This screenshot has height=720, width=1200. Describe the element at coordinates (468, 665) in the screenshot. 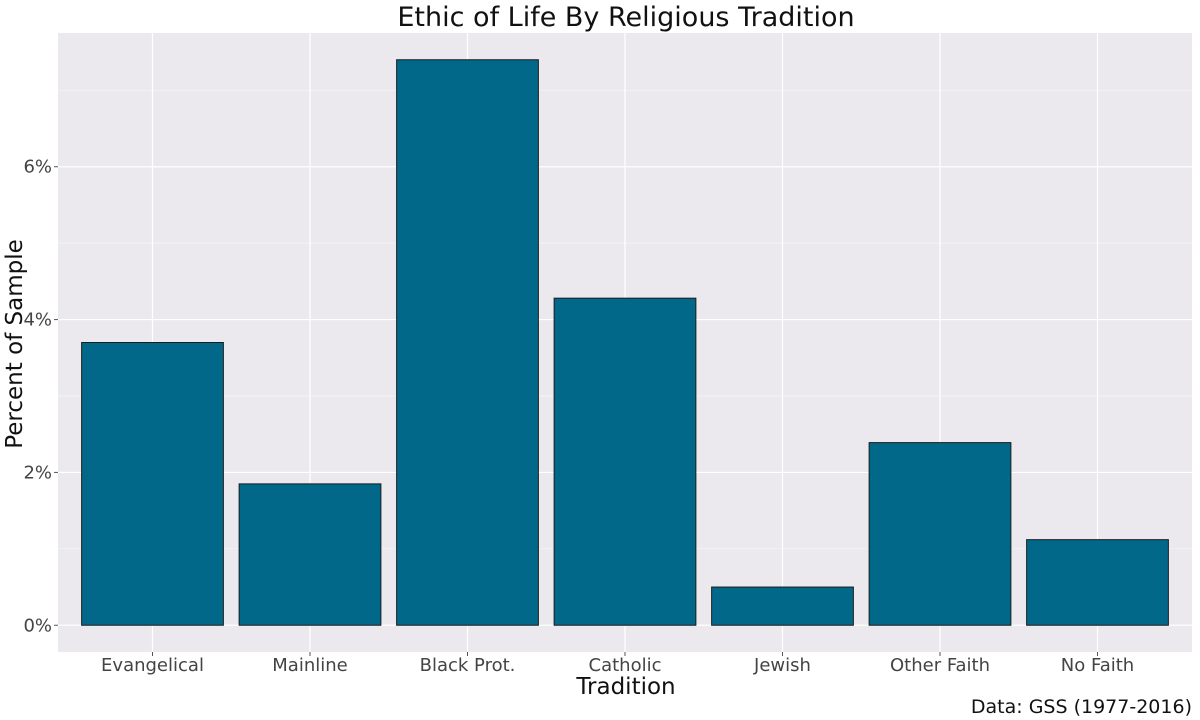

I see `x-tick-label: Black Prot.` at that location.